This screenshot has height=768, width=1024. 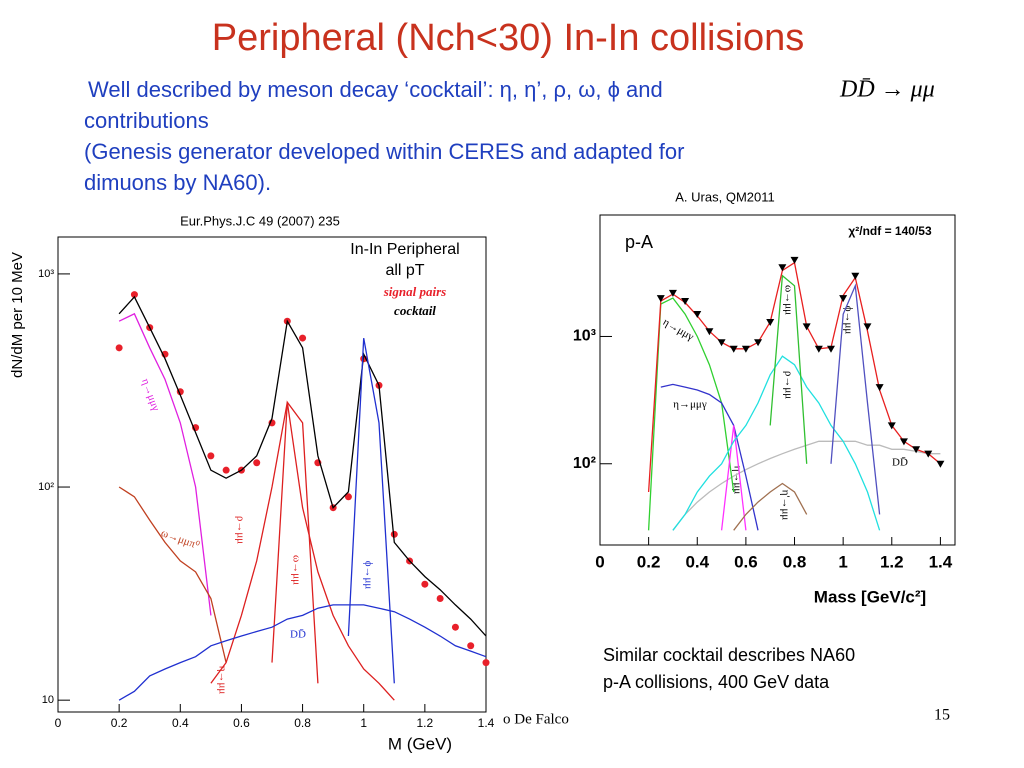 What do you see at coordinates (690, 405) in the screenshot?
I see `curve-label: η→μμγ` at bounding box center [690, 405].